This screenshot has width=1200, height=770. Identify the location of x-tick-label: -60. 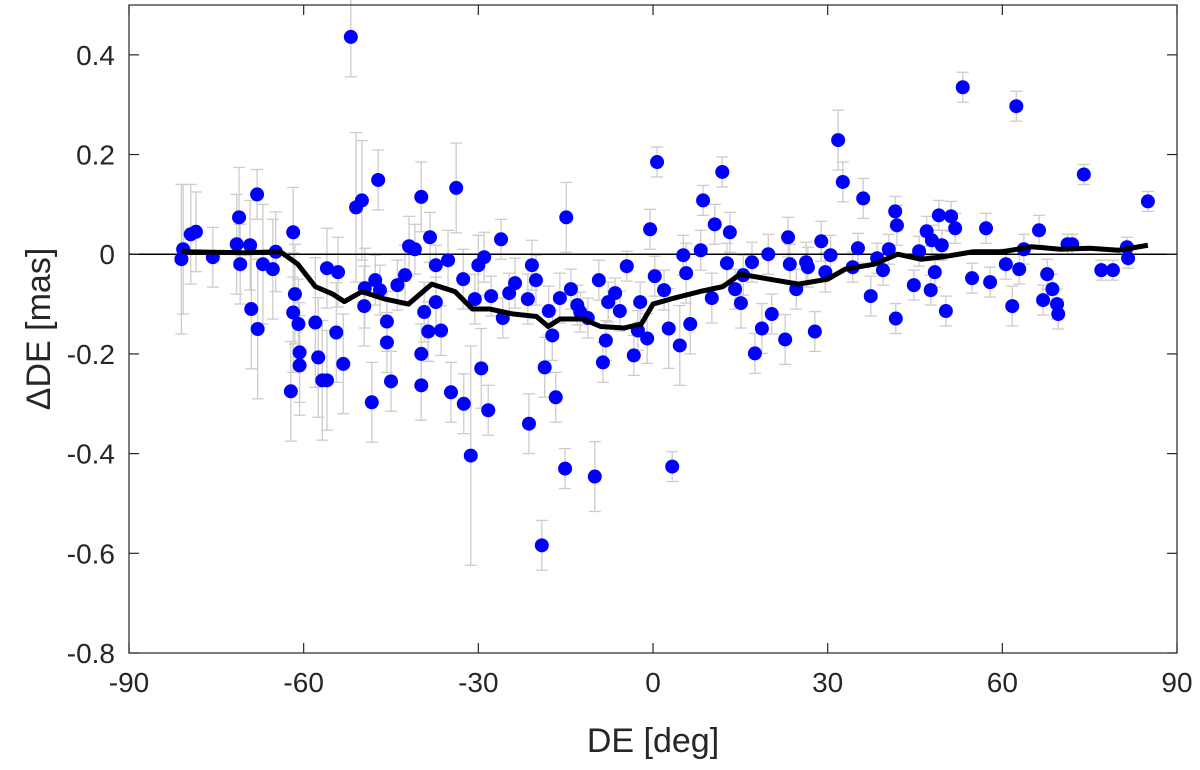
(303, 682).